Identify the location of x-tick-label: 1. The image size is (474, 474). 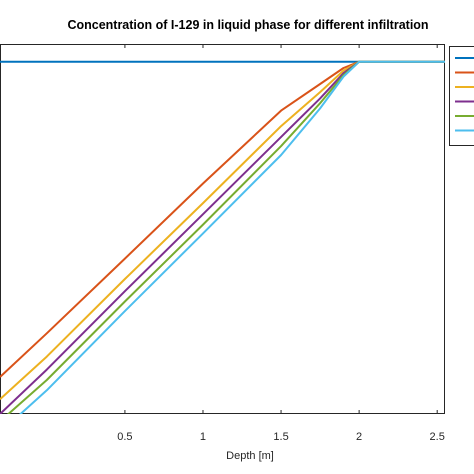
(203, 437).